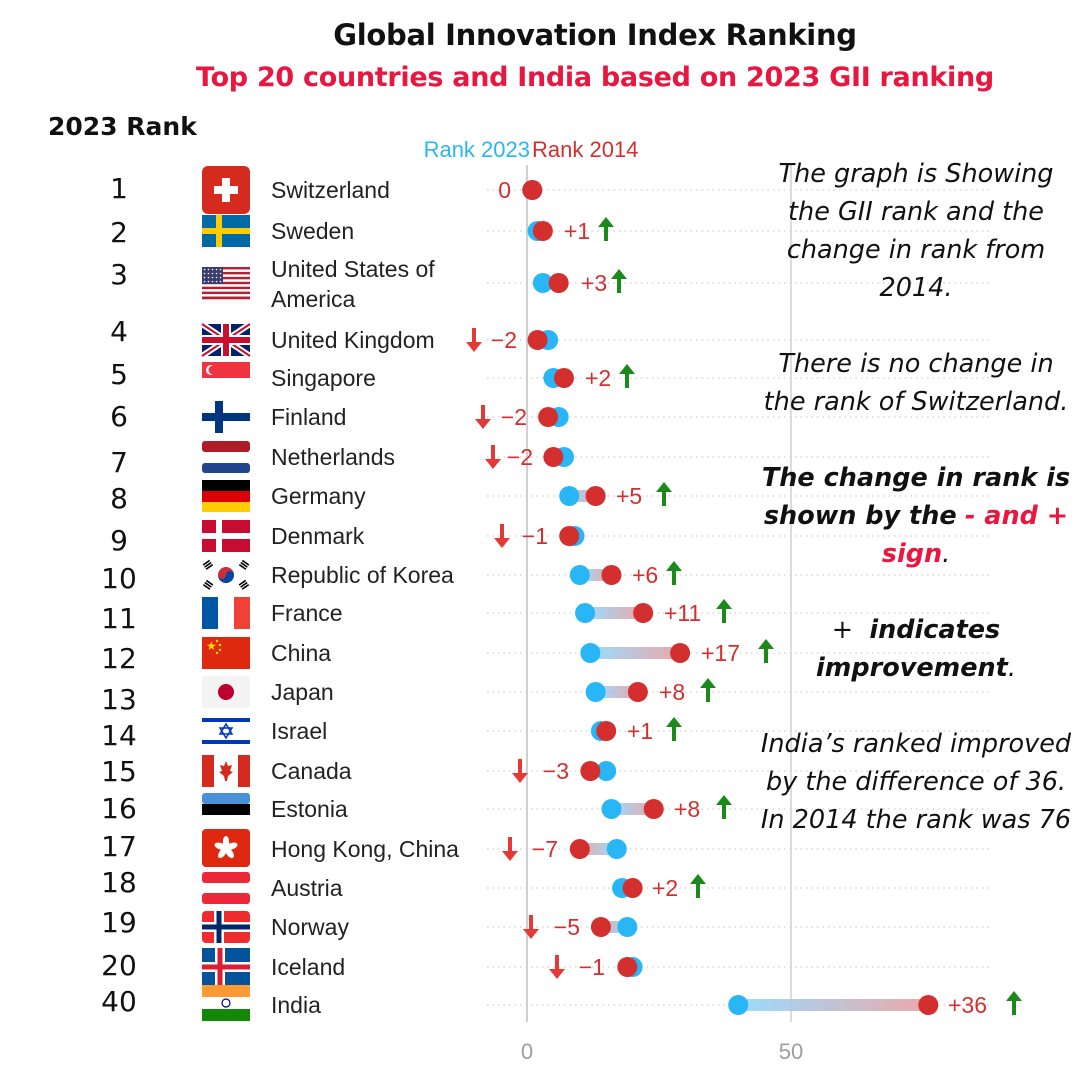 The width and height of the screenshot is (1080, 1080). I want to click on rank-number: 6, so click(119, 416).